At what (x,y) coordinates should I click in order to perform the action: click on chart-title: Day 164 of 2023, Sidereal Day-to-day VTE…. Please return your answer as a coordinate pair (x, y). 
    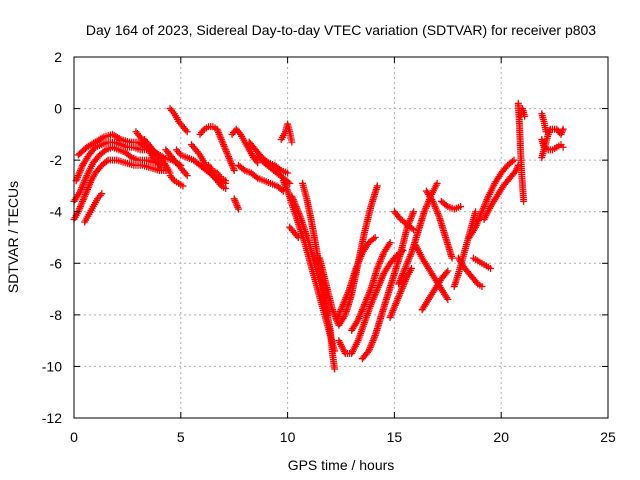
    Looking at the image, I should click on (341, 30).